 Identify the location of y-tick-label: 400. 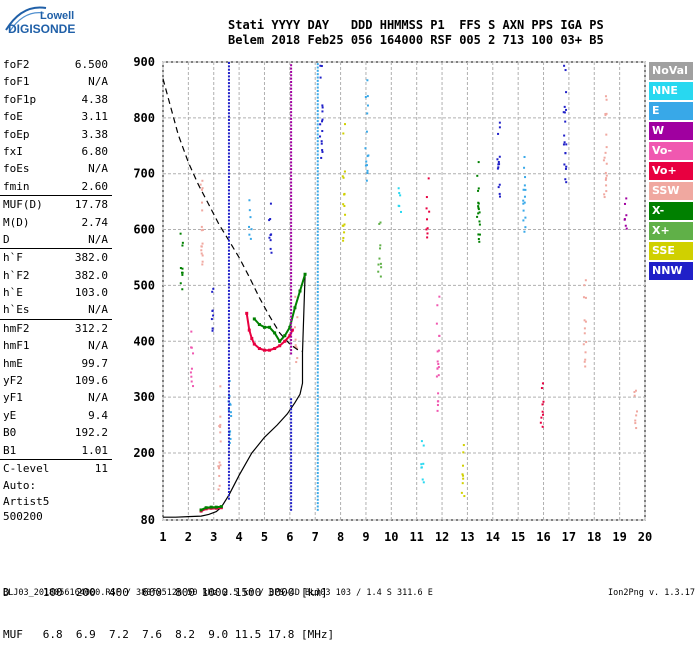
(144, 341).